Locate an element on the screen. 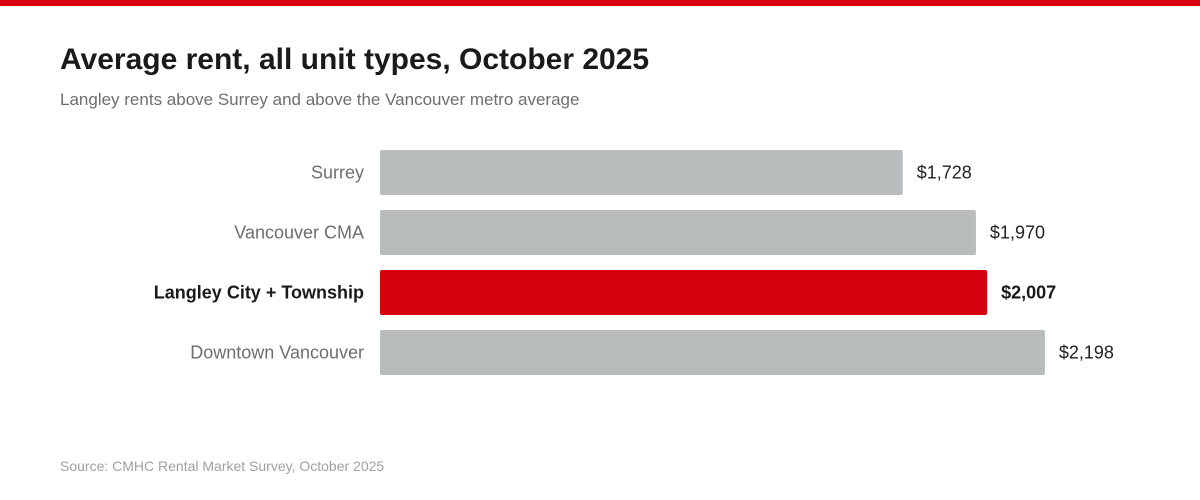 Image resolution: width=1200 pixels, height=500 pixels. bar-langley-city-township is located at coordinates (684, 292).